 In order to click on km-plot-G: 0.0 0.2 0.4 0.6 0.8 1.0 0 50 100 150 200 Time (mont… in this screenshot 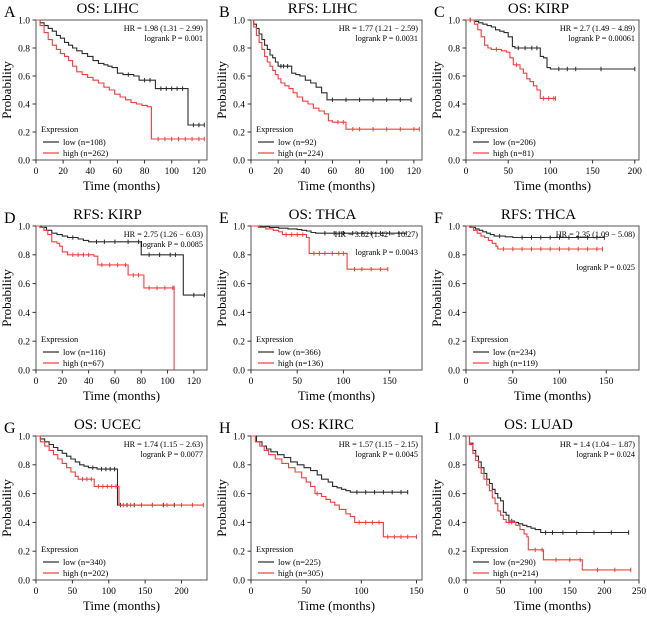, I will do `click(104, 522)`.